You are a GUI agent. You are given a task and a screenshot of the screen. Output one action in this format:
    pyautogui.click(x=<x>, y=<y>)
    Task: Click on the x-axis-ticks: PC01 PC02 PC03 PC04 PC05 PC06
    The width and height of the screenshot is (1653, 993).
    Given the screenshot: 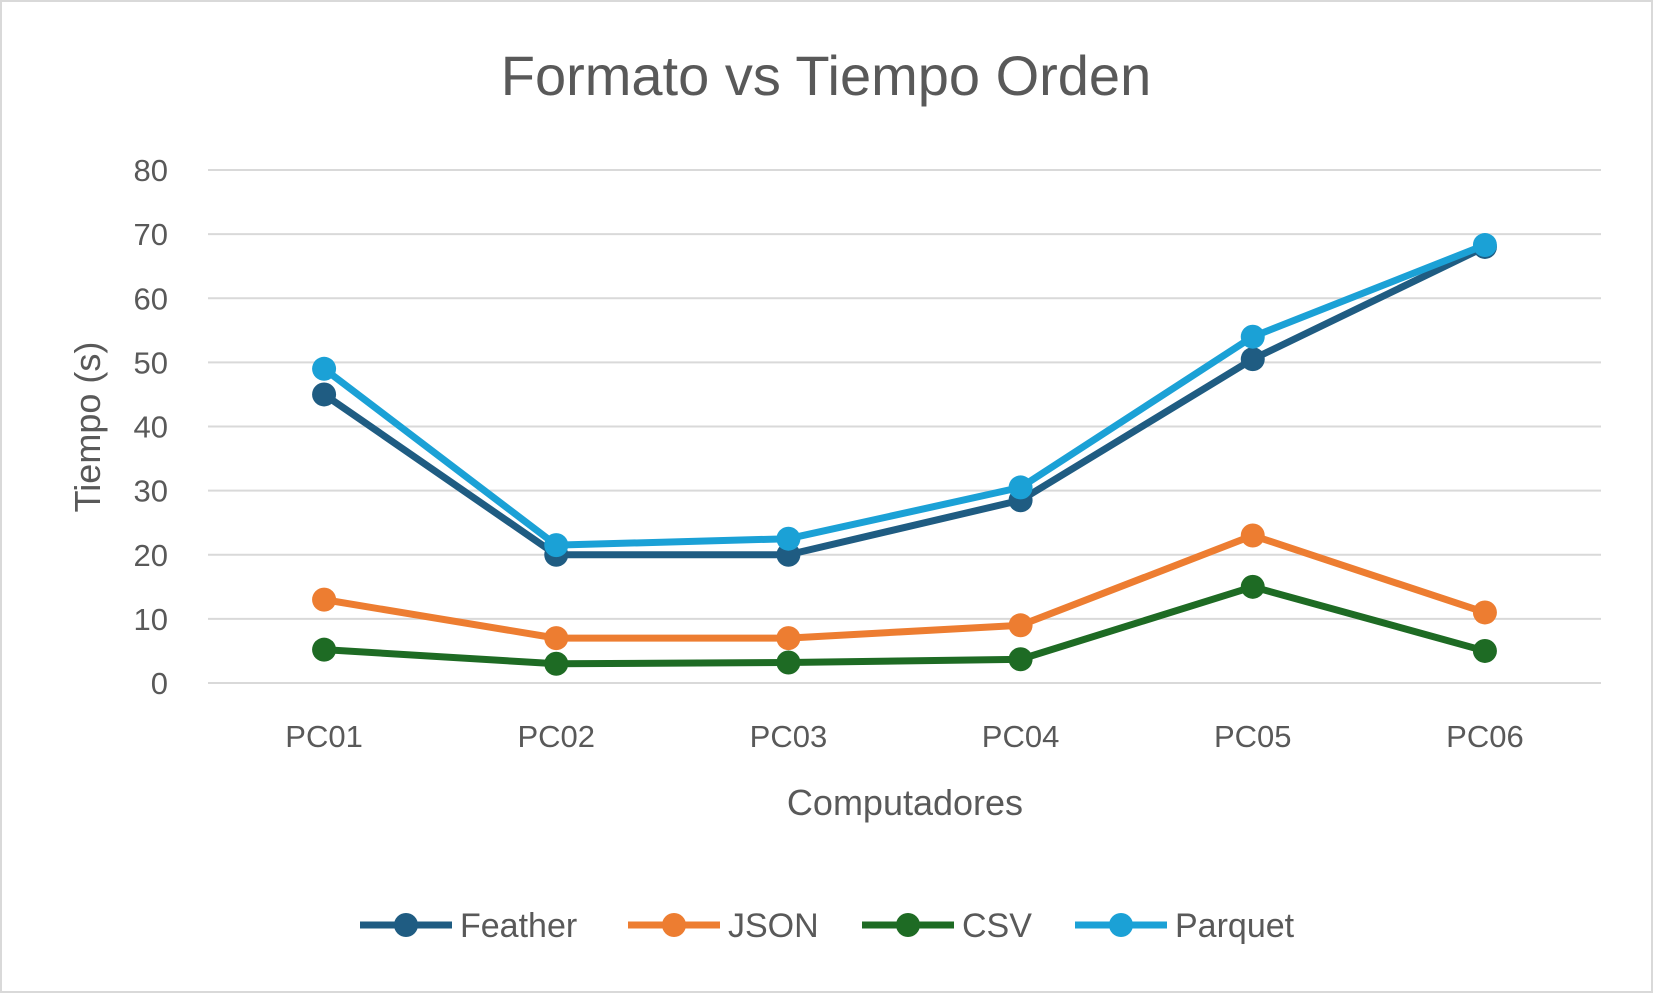 What is the action you would take?
    pyautogui.click(x=904, y=736)
    